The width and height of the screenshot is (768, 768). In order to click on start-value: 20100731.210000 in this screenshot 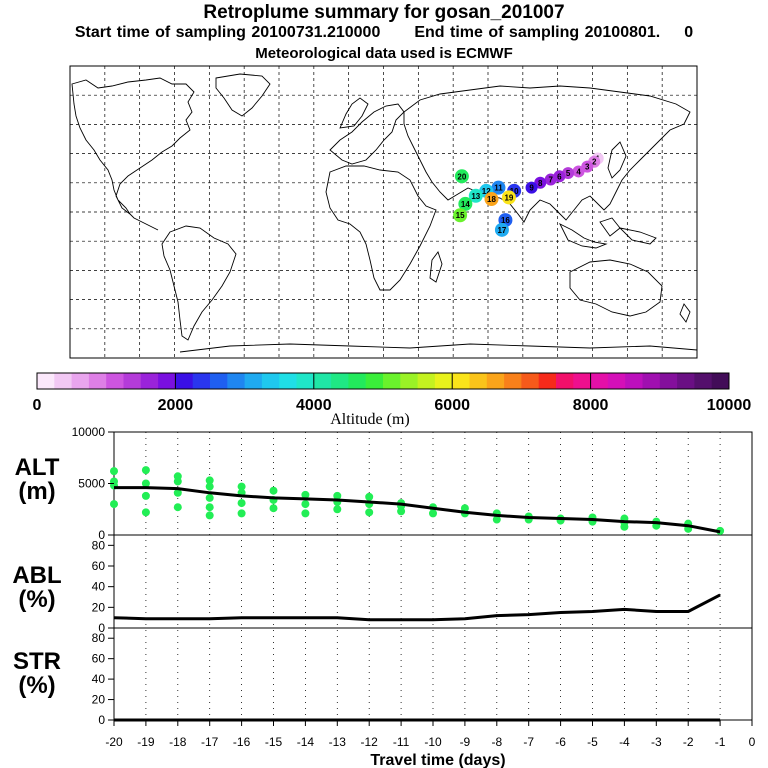, I will do `click(316, 32)`.